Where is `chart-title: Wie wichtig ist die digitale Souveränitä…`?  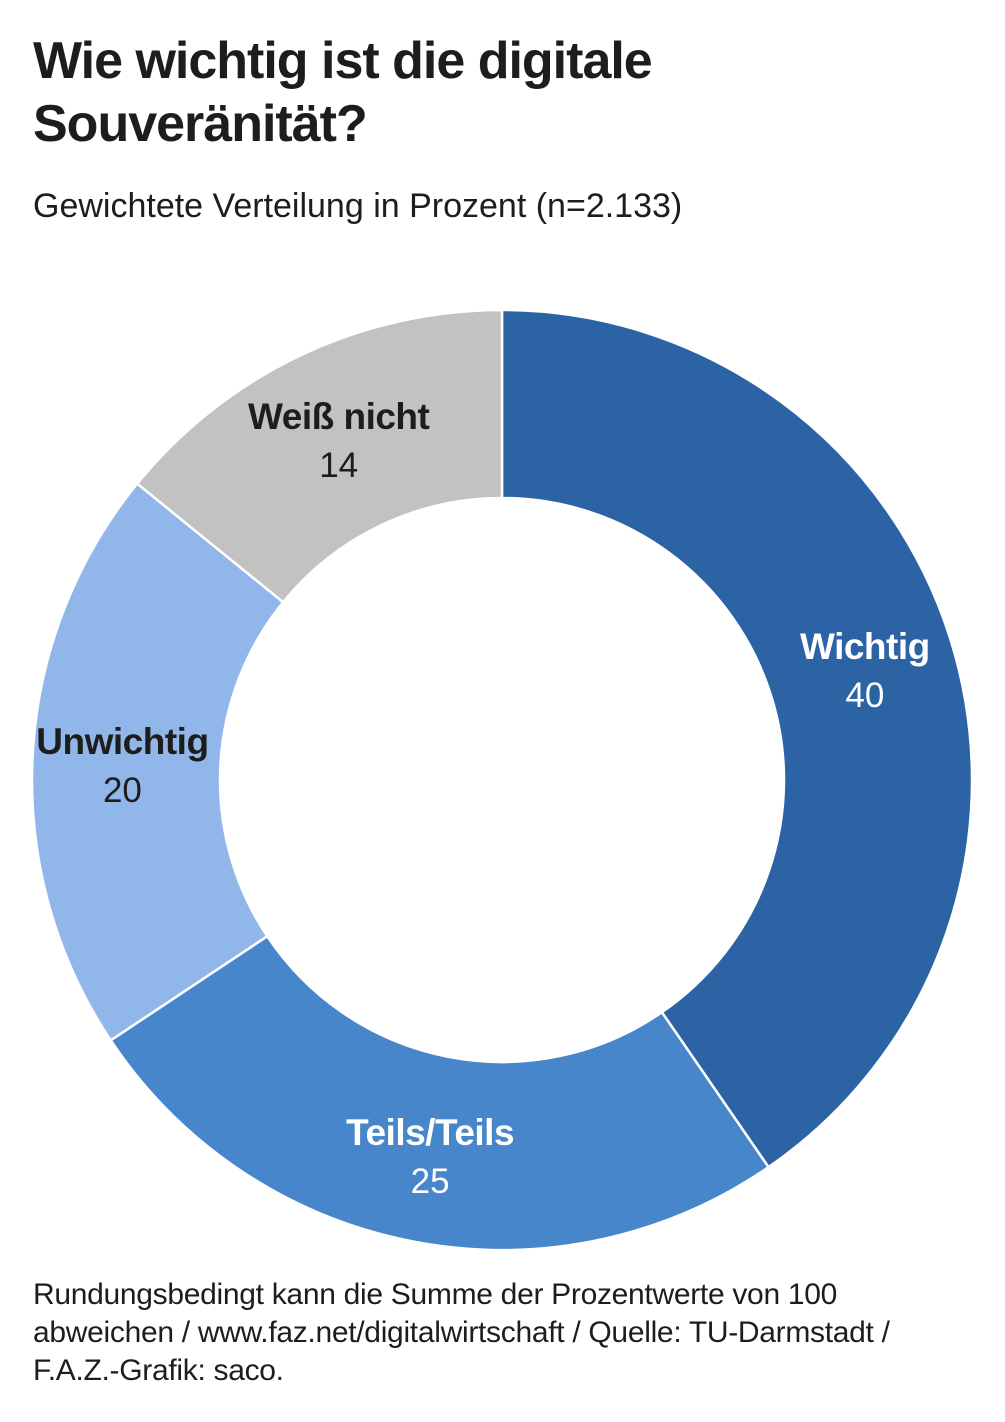
chart-title: Wie wichtig ist die digitale Souveränitä… is located at coordinates (343, 93).